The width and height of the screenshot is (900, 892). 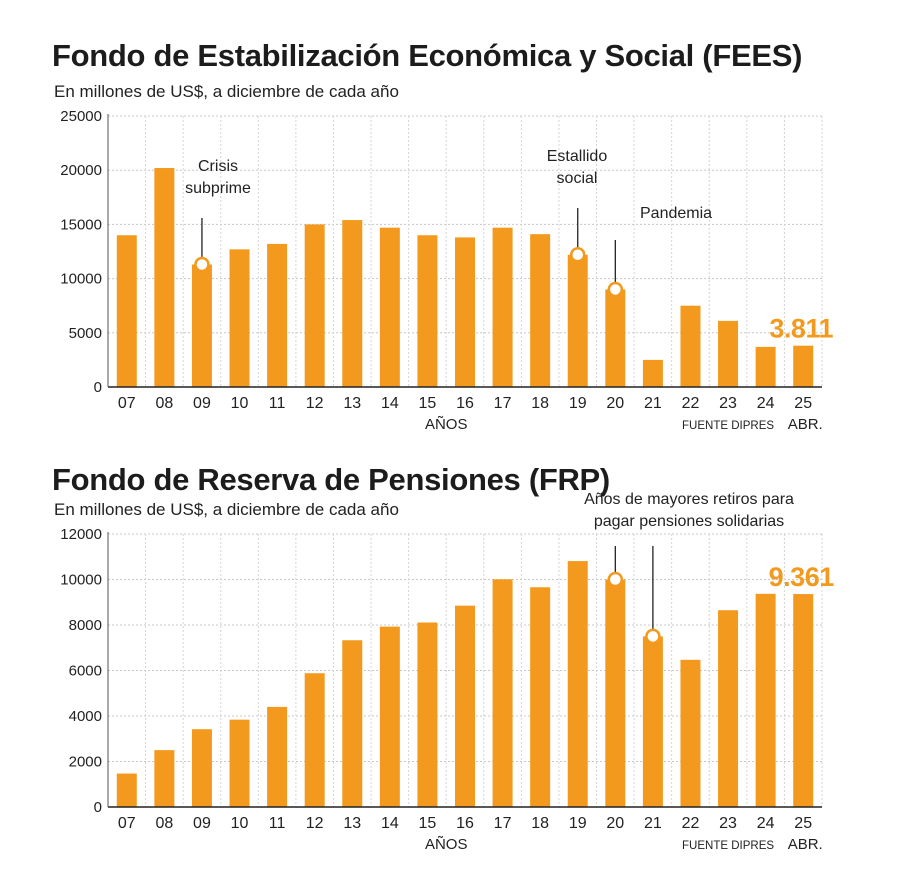 What do you see at coordinates (803, 403) in the screenshot?
I see `fees-x-tick-label: 25` at bounding box center [803, 403].